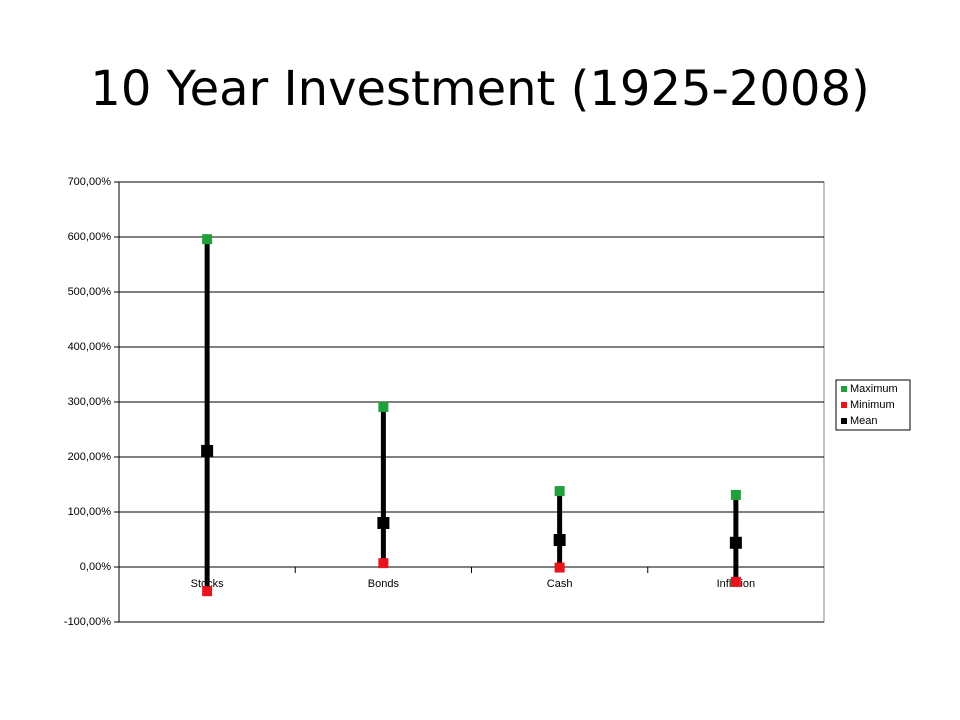 This screenshot has width=960, height=720. What do you see at coordinates (864, 421) in the screenshot?
I see `legend-label: Mean` at bounding box center [864, 421].